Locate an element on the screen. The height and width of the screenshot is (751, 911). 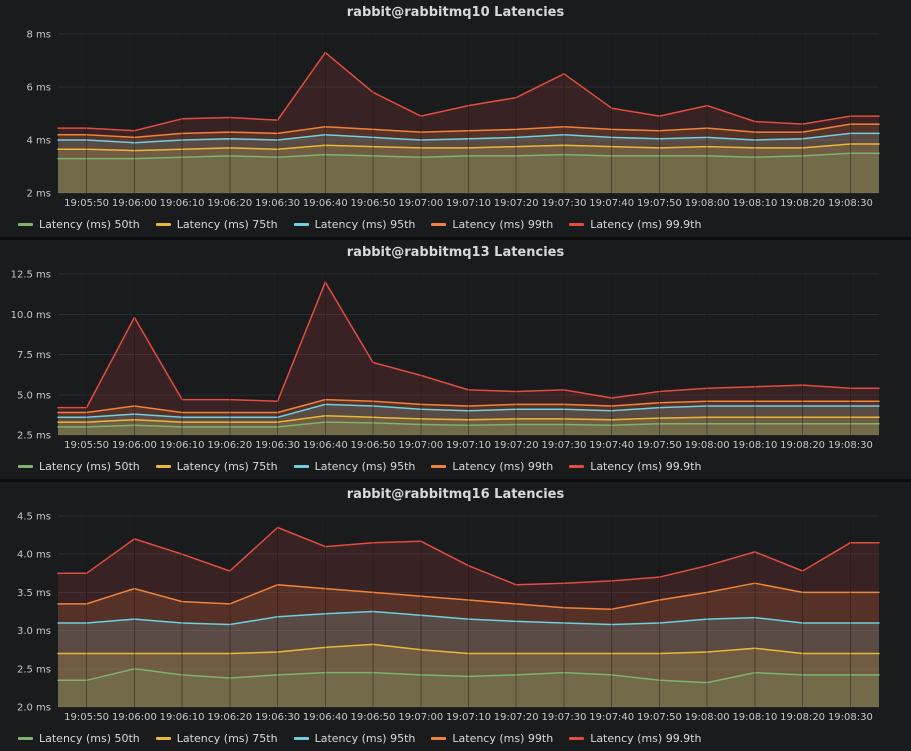
panel-title: rabbit@rabbitmq16 Latencies is located at coordinates (455, 494).